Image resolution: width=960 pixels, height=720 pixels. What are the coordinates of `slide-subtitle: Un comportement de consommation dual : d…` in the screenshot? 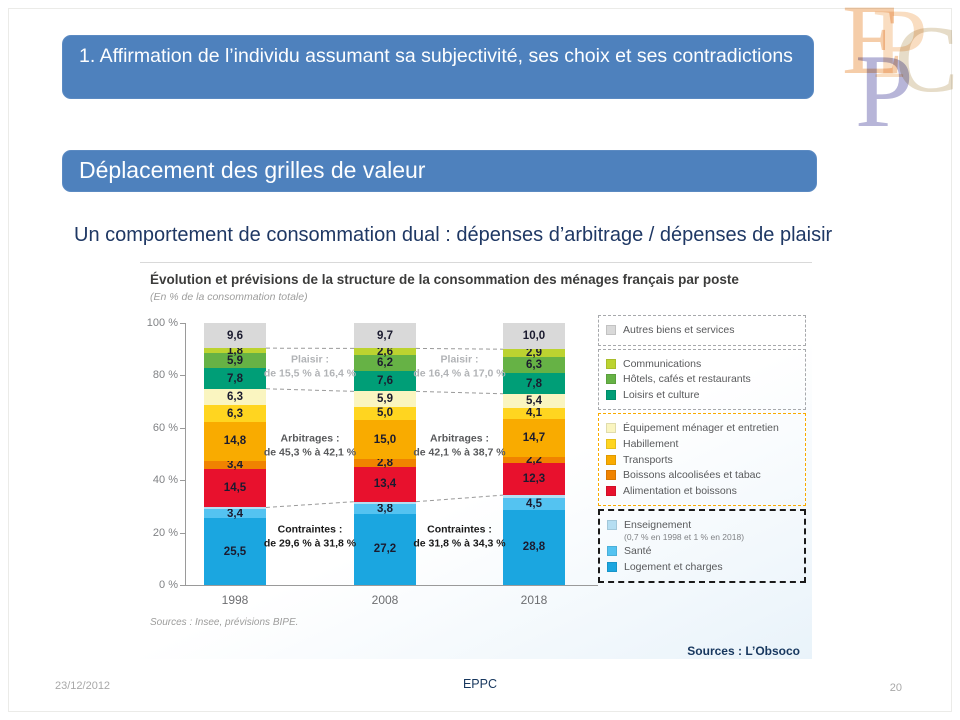 It's located at (453, 235).